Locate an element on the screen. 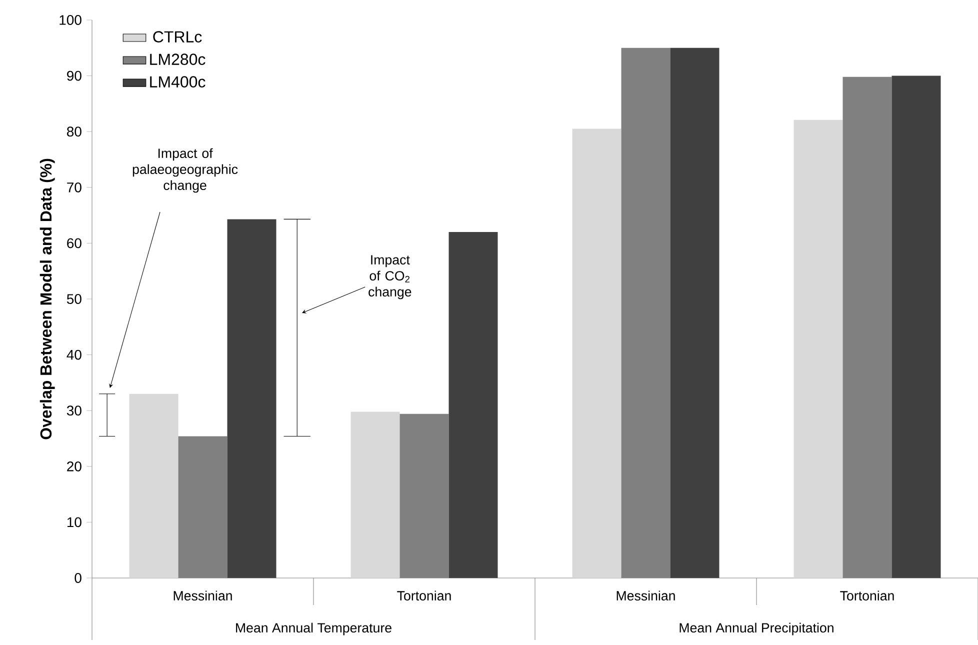  text: Mean Annual Temperature is located at coordinates (314, 629).